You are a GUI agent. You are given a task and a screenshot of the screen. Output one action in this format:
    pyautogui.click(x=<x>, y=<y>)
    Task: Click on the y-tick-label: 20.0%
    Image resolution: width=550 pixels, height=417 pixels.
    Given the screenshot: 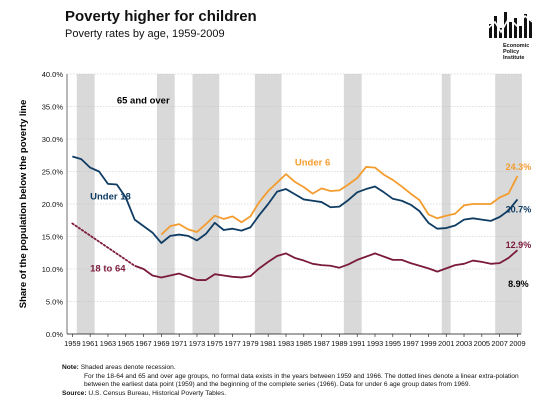 What is the action you would take?
    pyautogui.click(x=53, y=204)
    